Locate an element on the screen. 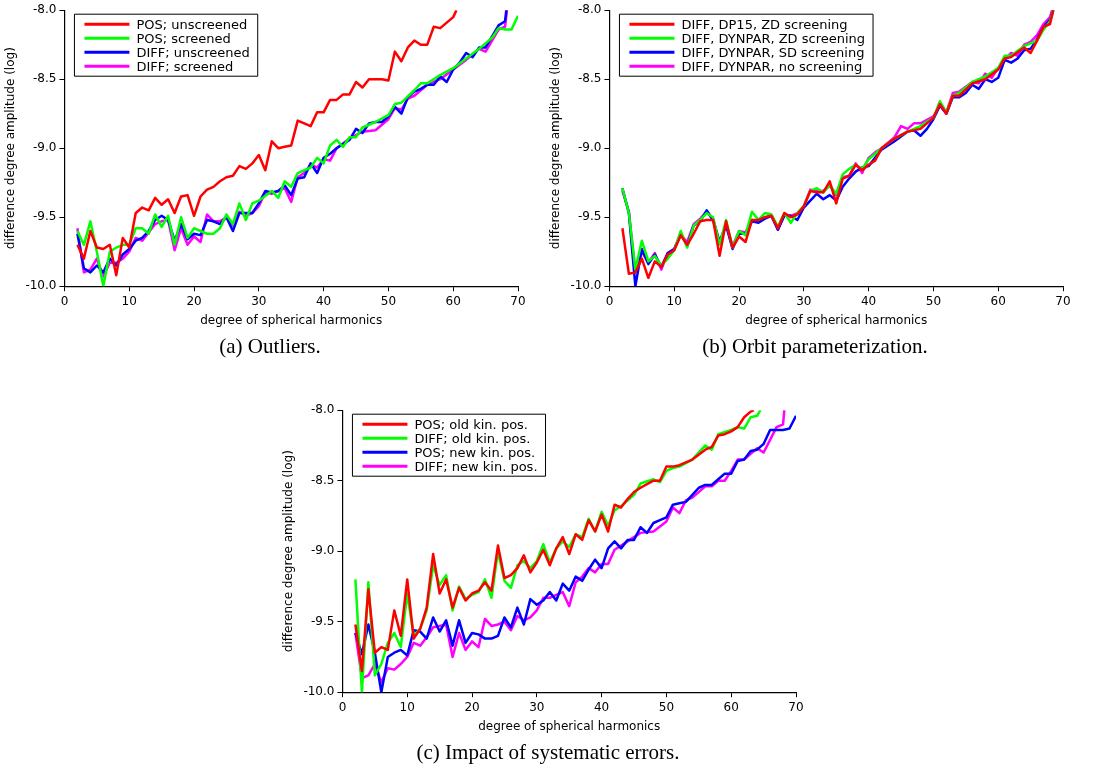  text: (b) Orbit parameterization. is located at coordinates (815, 346).